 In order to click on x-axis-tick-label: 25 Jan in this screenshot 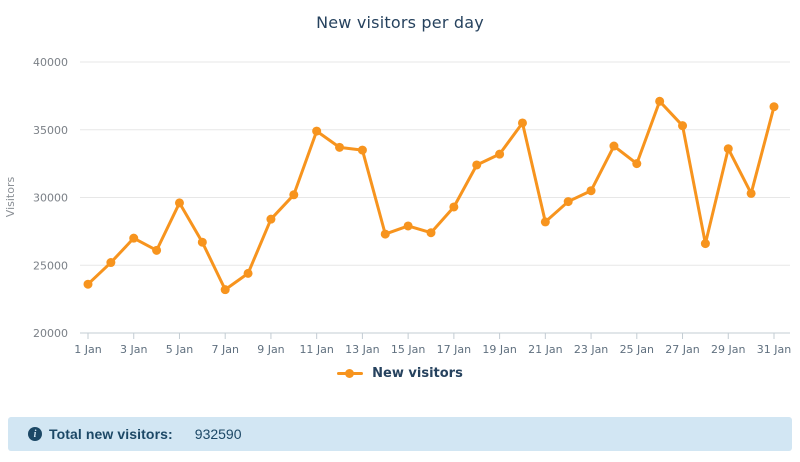, I will do `click(637, 349)`.